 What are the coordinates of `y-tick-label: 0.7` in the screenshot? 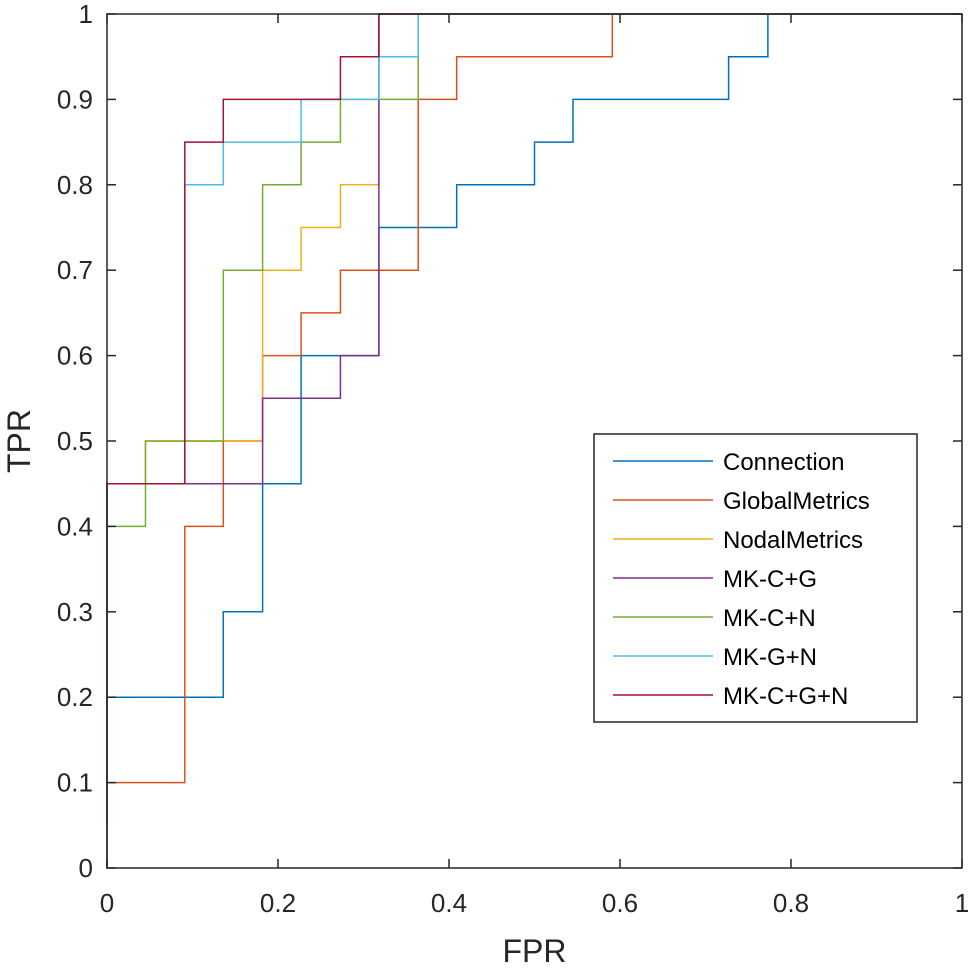 It's located at (75, 270).